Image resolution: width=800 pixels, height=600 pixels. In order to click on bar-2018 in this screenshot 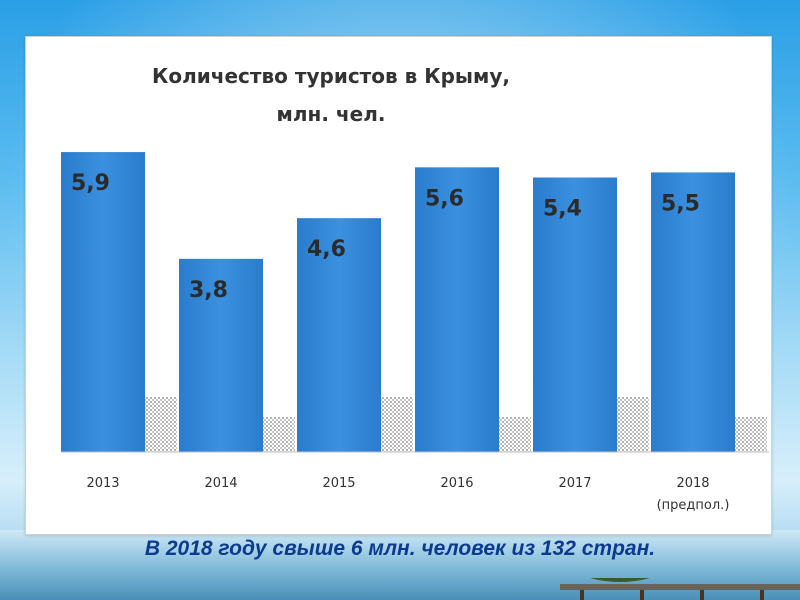, I will do `click(693, 312)`.